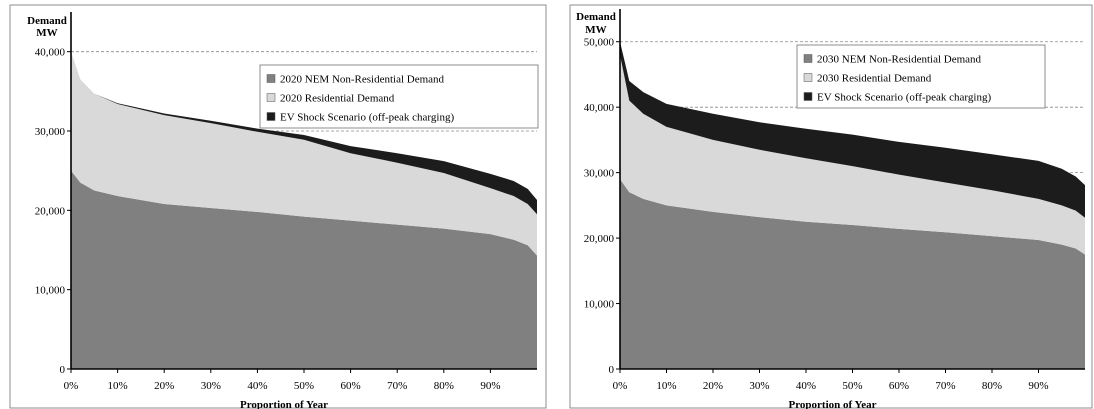  What do you see at coordinates (362, 80) in the screenshot?
I see `legend-entry: 2020 NEM Non-Residential Demand` at bounding box center [362, 80].